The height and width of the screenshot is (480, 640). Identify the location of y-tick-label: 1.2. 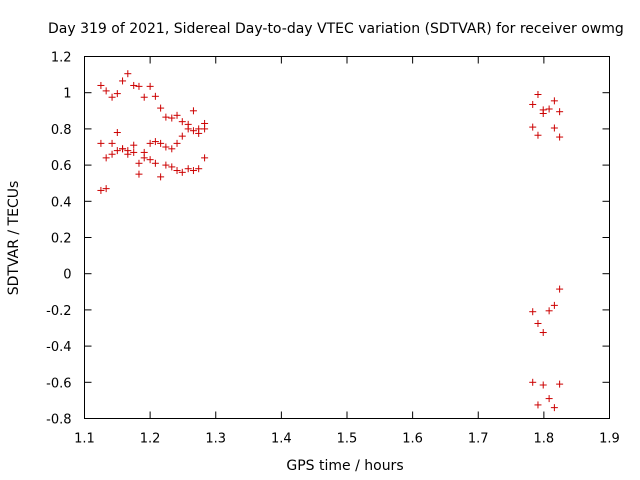
(61, 58).